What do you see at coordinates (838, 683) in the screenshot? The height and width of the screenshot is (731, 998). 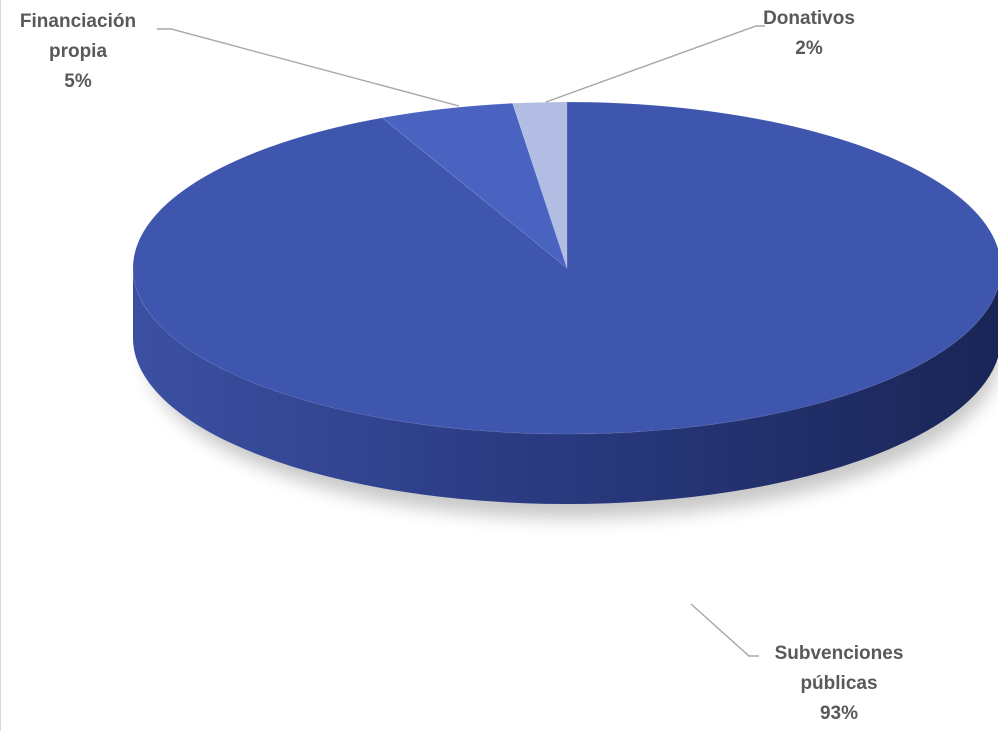 I see `data-label-category: públicas` at bounding box center [838, 683].